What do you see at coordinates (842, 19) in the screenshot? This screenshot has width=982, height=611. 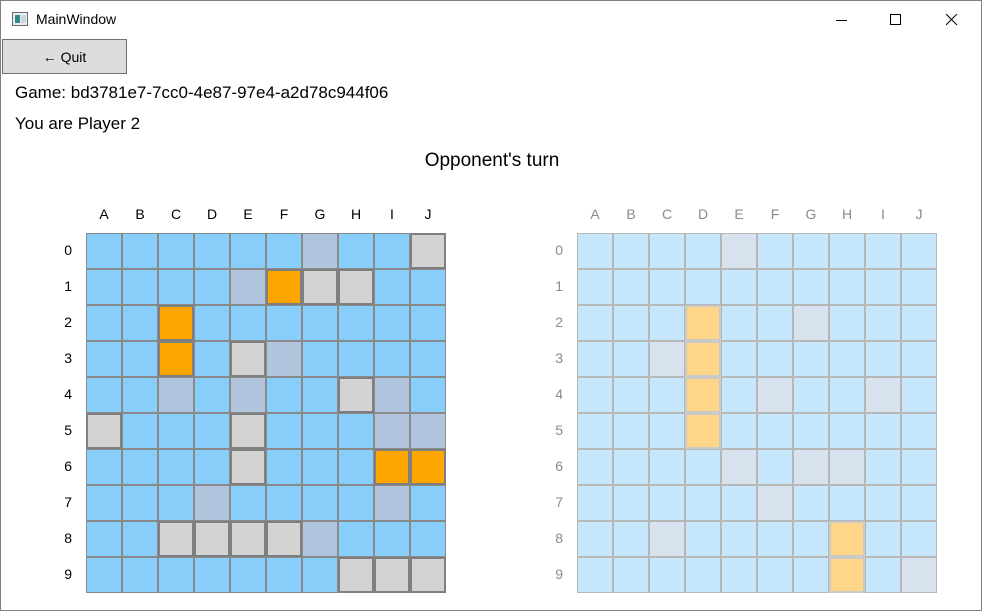 I see `minimize-button` at bounding box center [842, 19].